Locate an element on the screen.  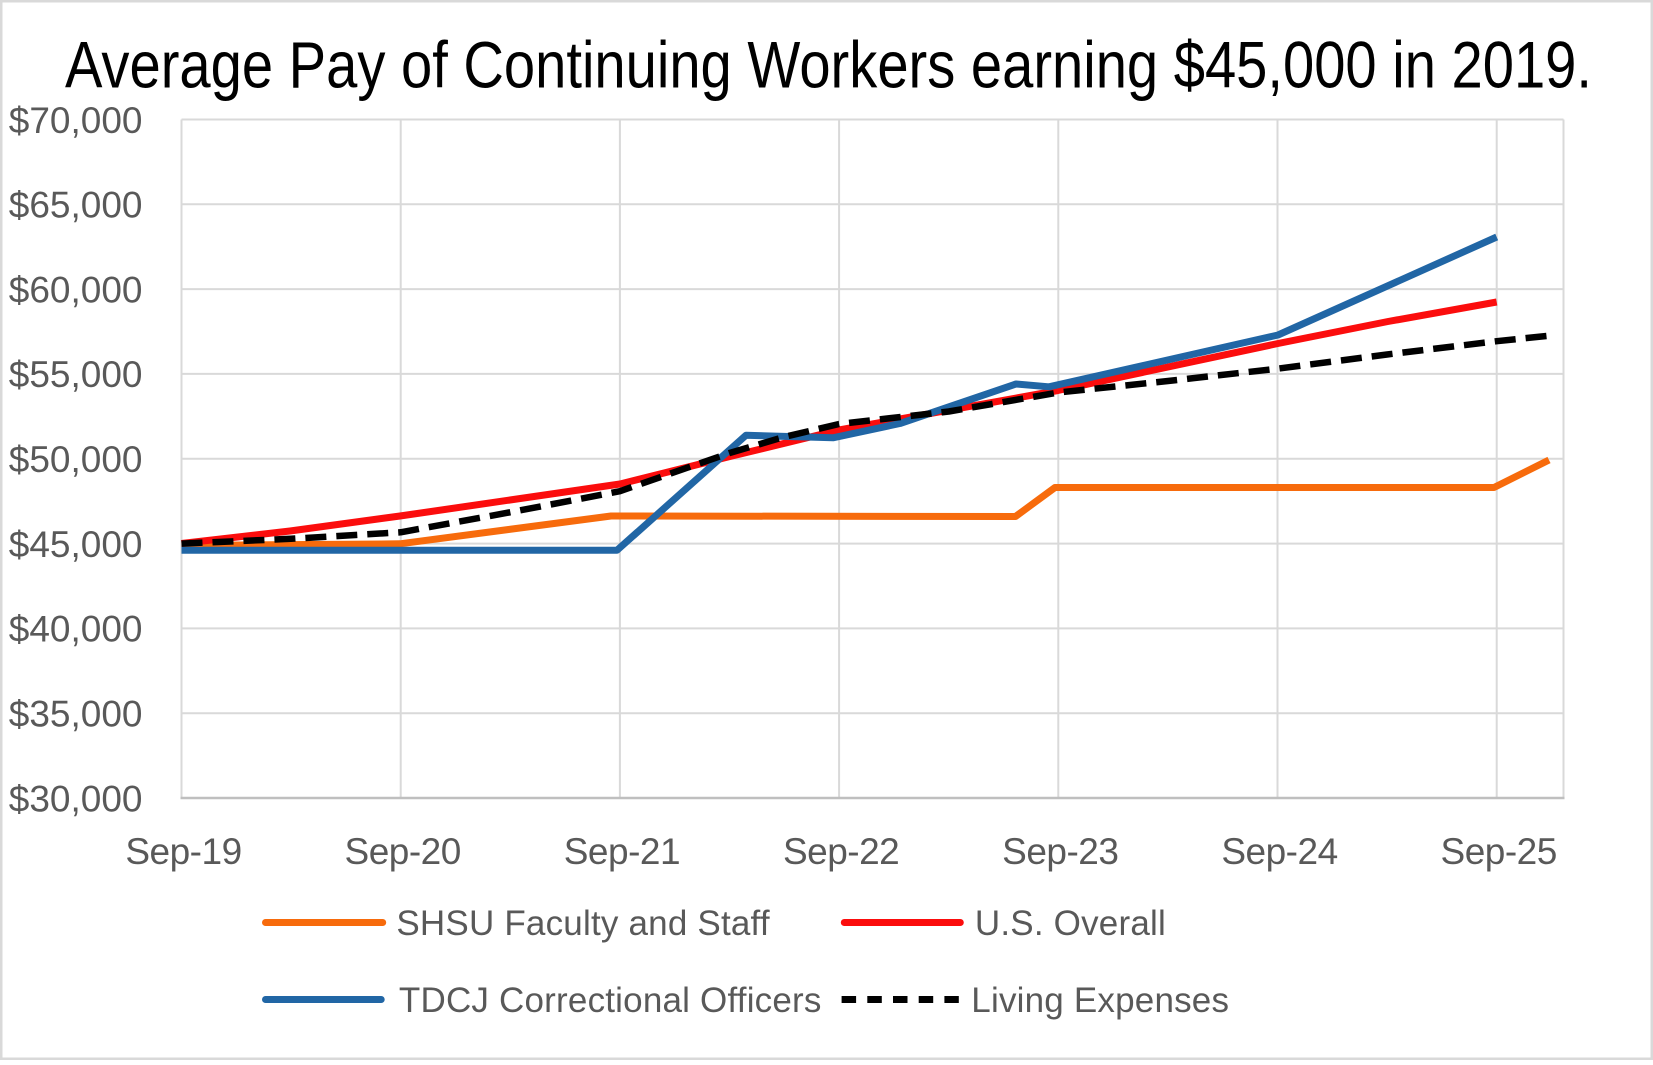
svg-text: U.S. Overall is located at coordinates (1070, 923).